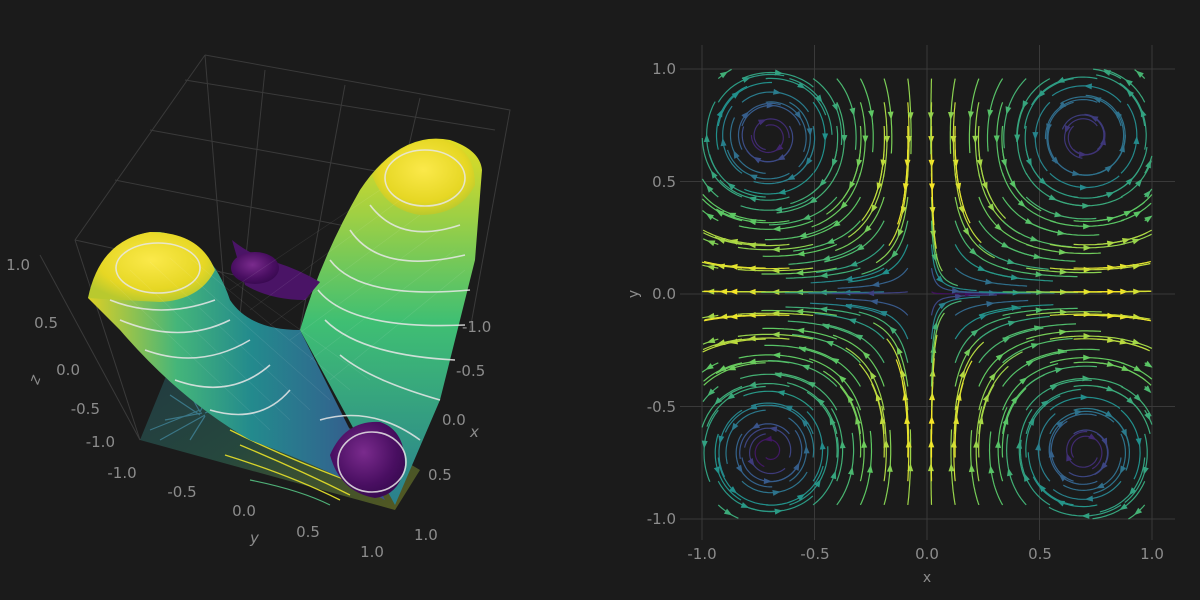 This screenshot has height=600, width=1200. What do you see at coordinates (46, 323) in the screenshot?
I see `z-tick: 0.5` at bounding box center [46, 323].